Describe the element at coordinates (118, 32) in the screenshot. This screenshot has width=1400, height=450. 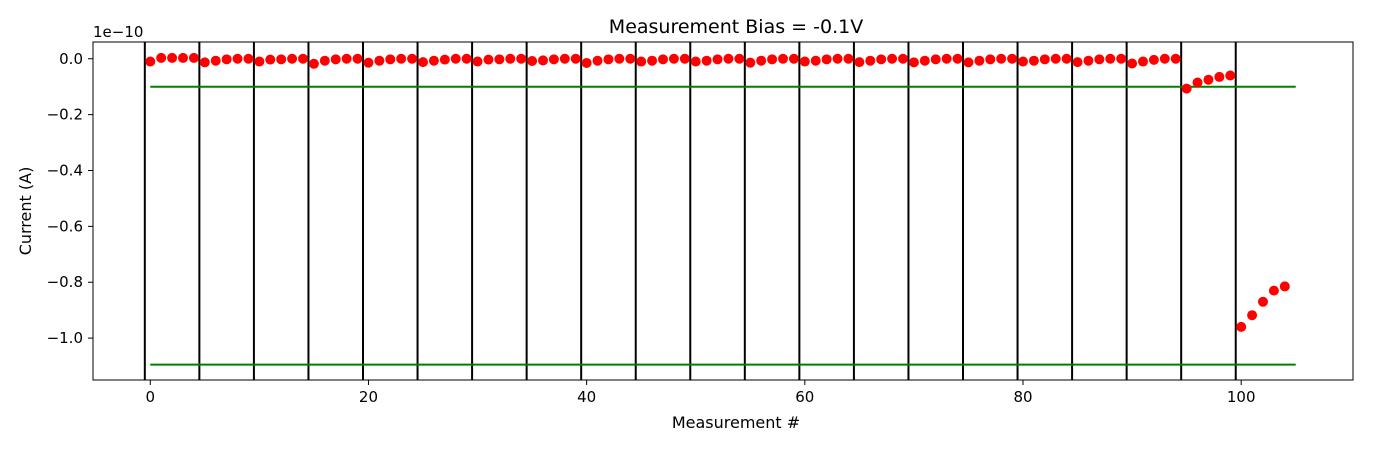
I see `y-offset-text: 1e−10` at that location.